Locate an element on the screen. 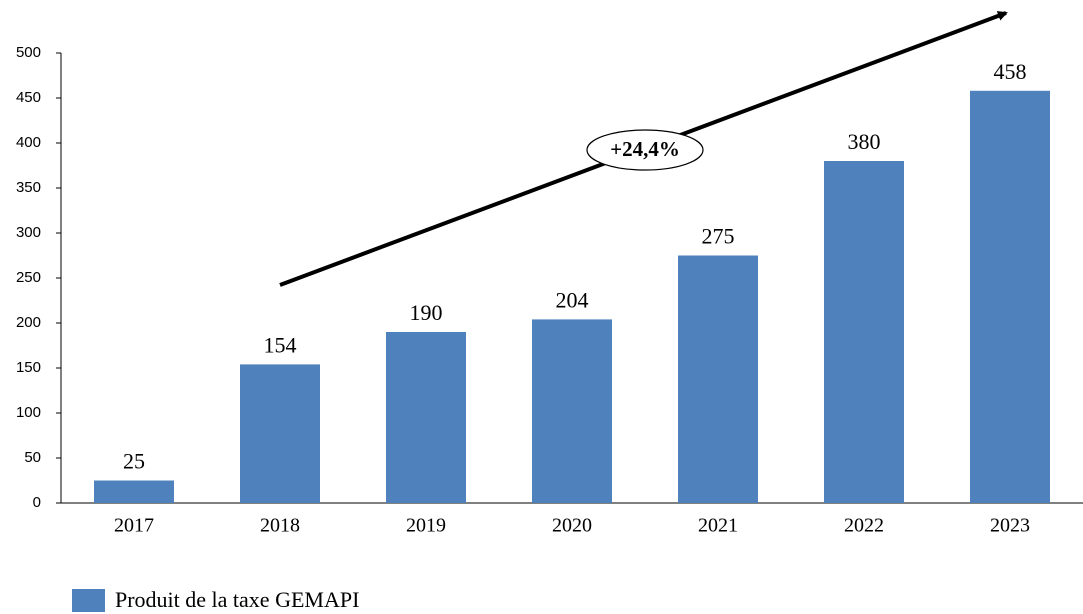 The width and height of the screenshot is (1083, 614). y-tick-label: 300 is located at coordinates (28, 232).